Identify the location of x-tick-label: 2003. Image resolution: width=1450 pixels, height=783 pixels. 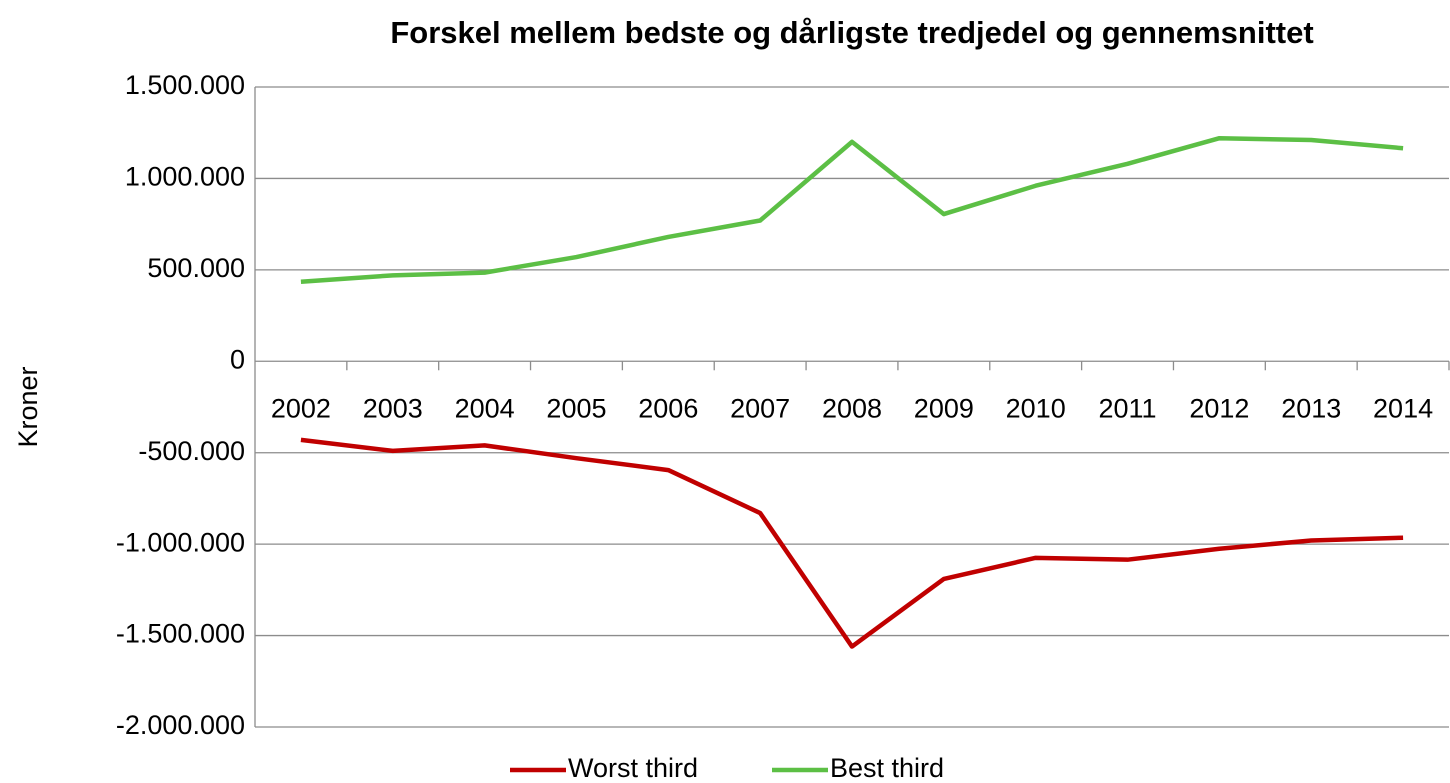
(393, 408).